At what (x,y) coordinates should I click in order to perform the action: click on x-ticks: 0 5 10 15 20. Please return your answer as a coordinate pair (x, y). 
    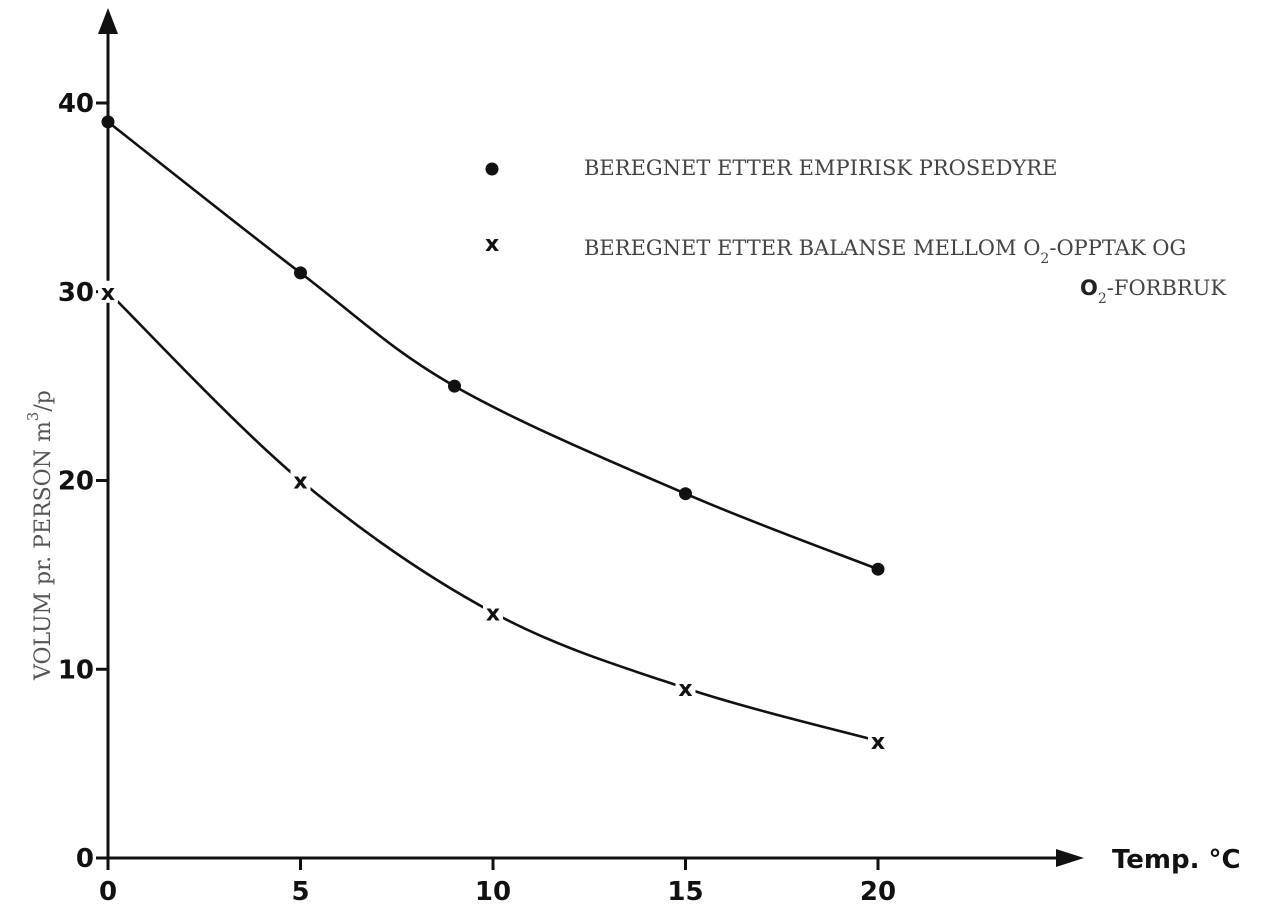
    Looking at the image, I should click on (497, 881).